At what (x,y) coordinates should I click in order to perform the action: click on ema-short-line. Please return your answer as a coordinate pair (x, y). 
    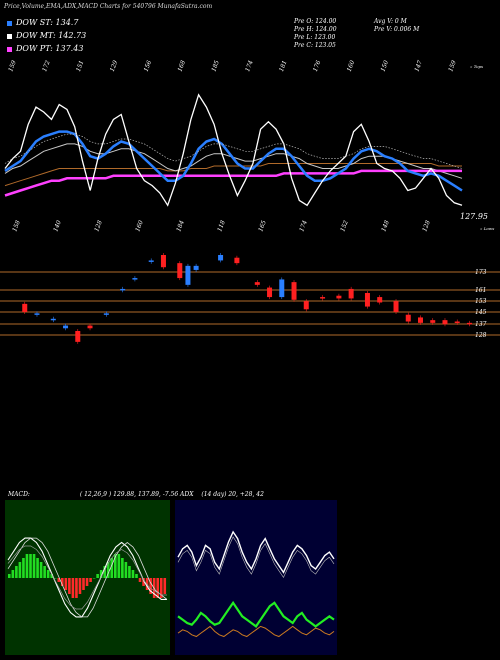
    Looking at the image, I should click on (233, 161).